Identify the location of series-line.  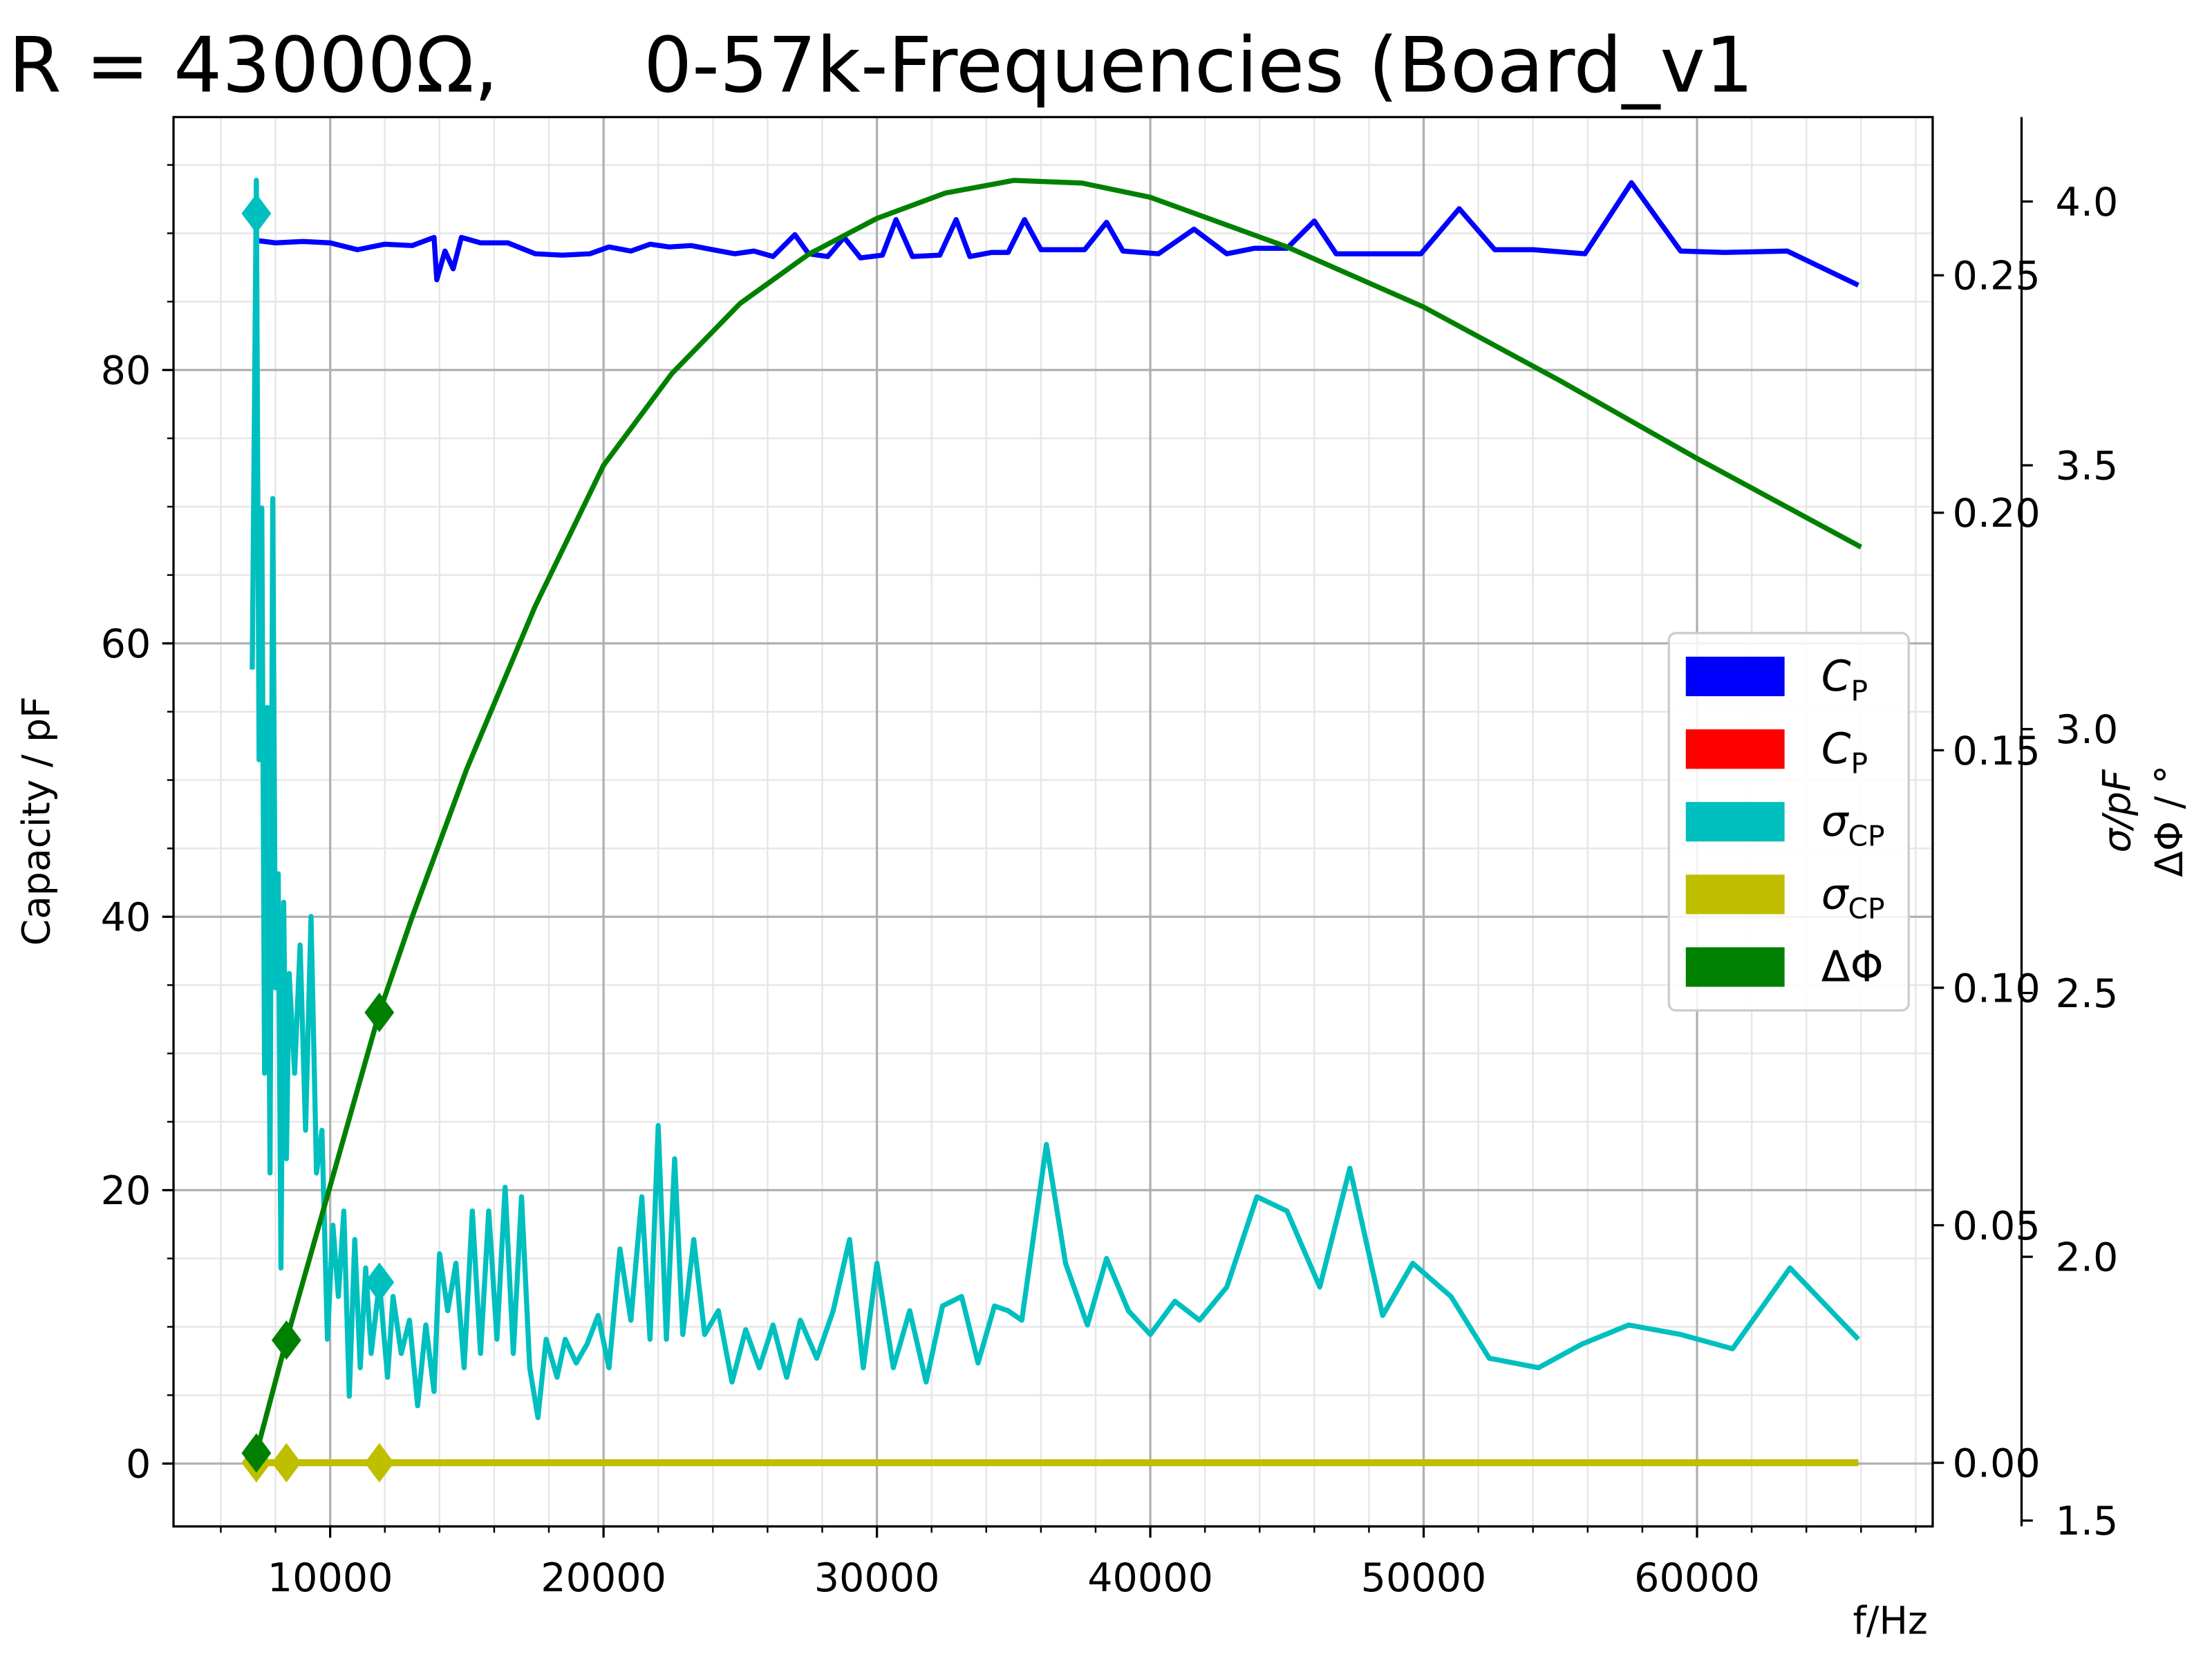
(1056, 234).